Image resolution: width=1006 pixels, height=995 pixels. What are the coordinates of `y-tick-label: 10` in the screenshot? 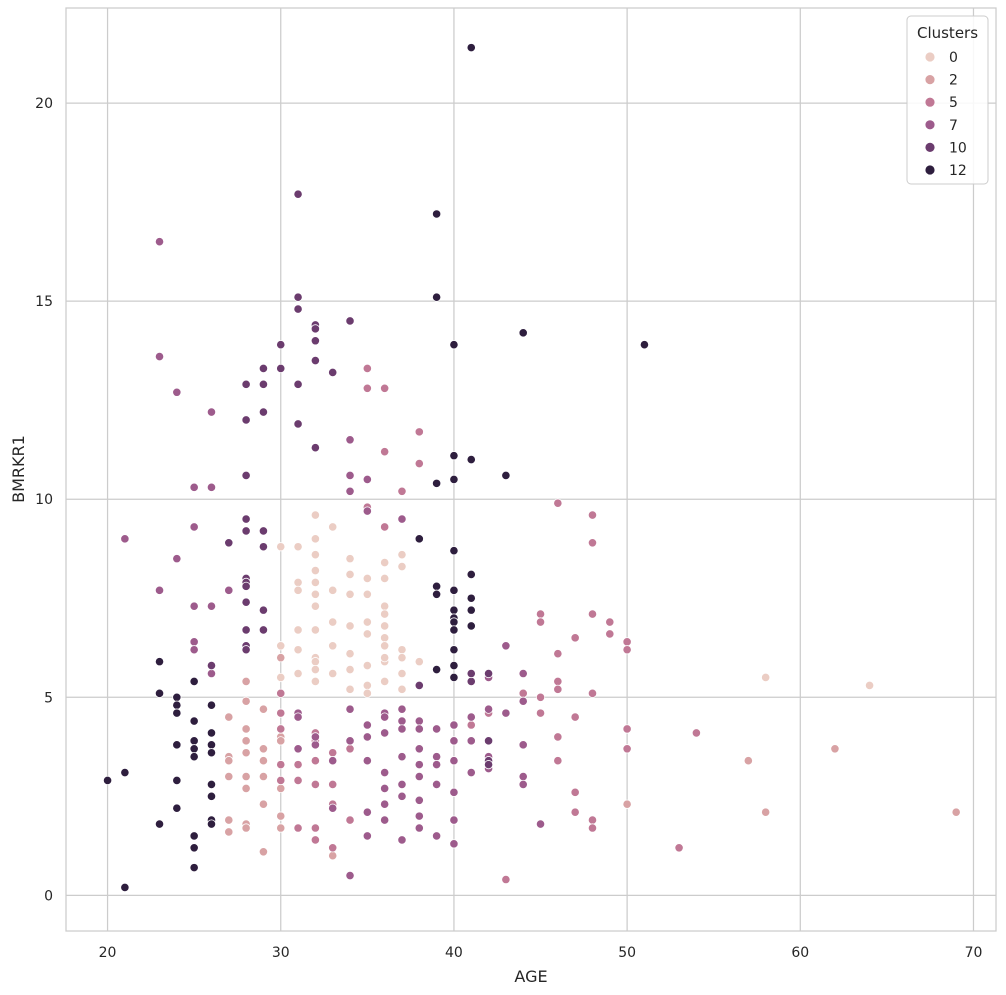 It's located at (44, 500).